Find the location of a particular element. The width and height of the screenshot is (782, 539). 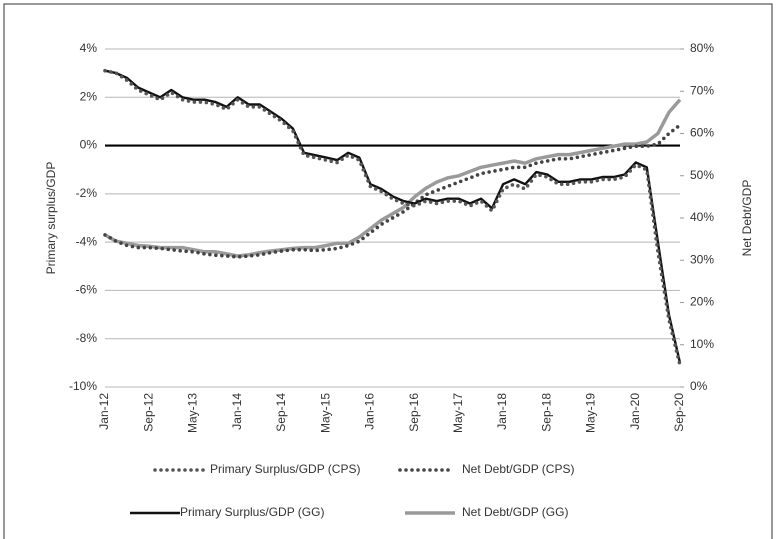

y2-tick-label: 30% is located at coordinates (702, 259).